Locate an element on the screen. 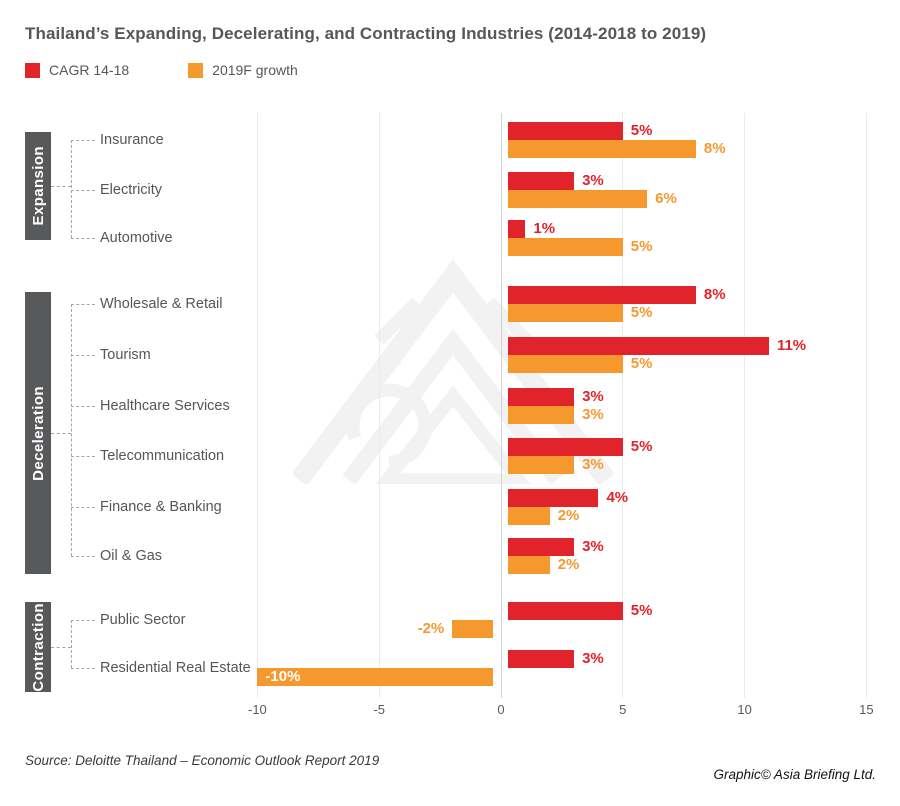 This screenshot has height=806, width=900. legend-swatch-orange is located at coordinates (196, 70).